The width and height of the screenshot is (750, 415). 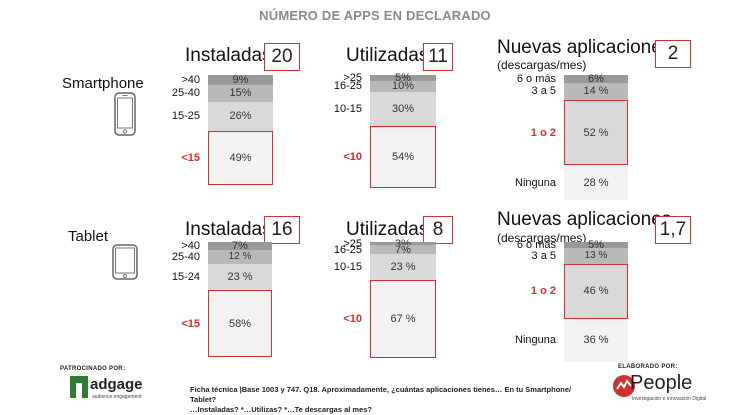 I want to click on bar-segment: 30%, so click(x=403, y=109).